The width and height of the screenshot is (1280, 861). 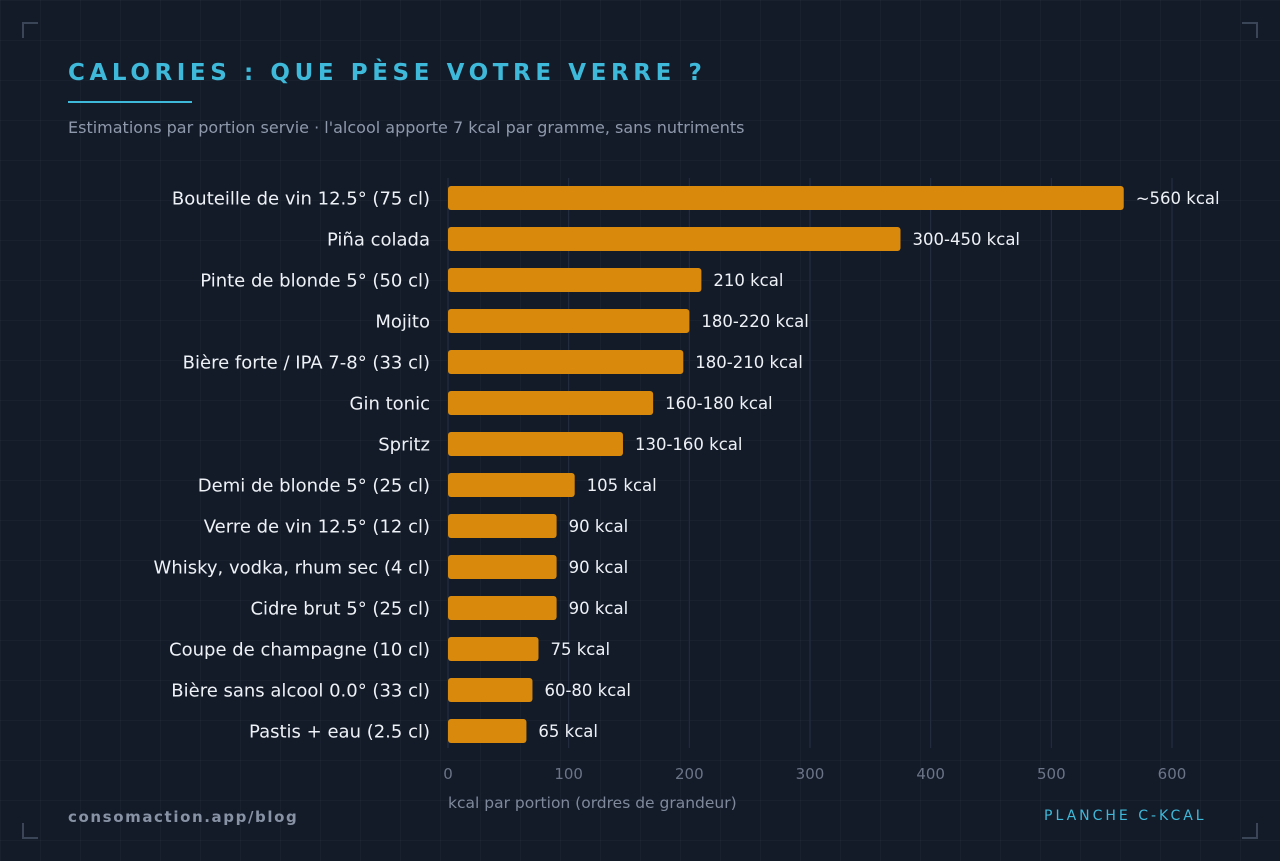 What do you see at coordinates (30, 30) in the screenshot?
I see `corner-mark-top-left` at bounding box center [30, 30].